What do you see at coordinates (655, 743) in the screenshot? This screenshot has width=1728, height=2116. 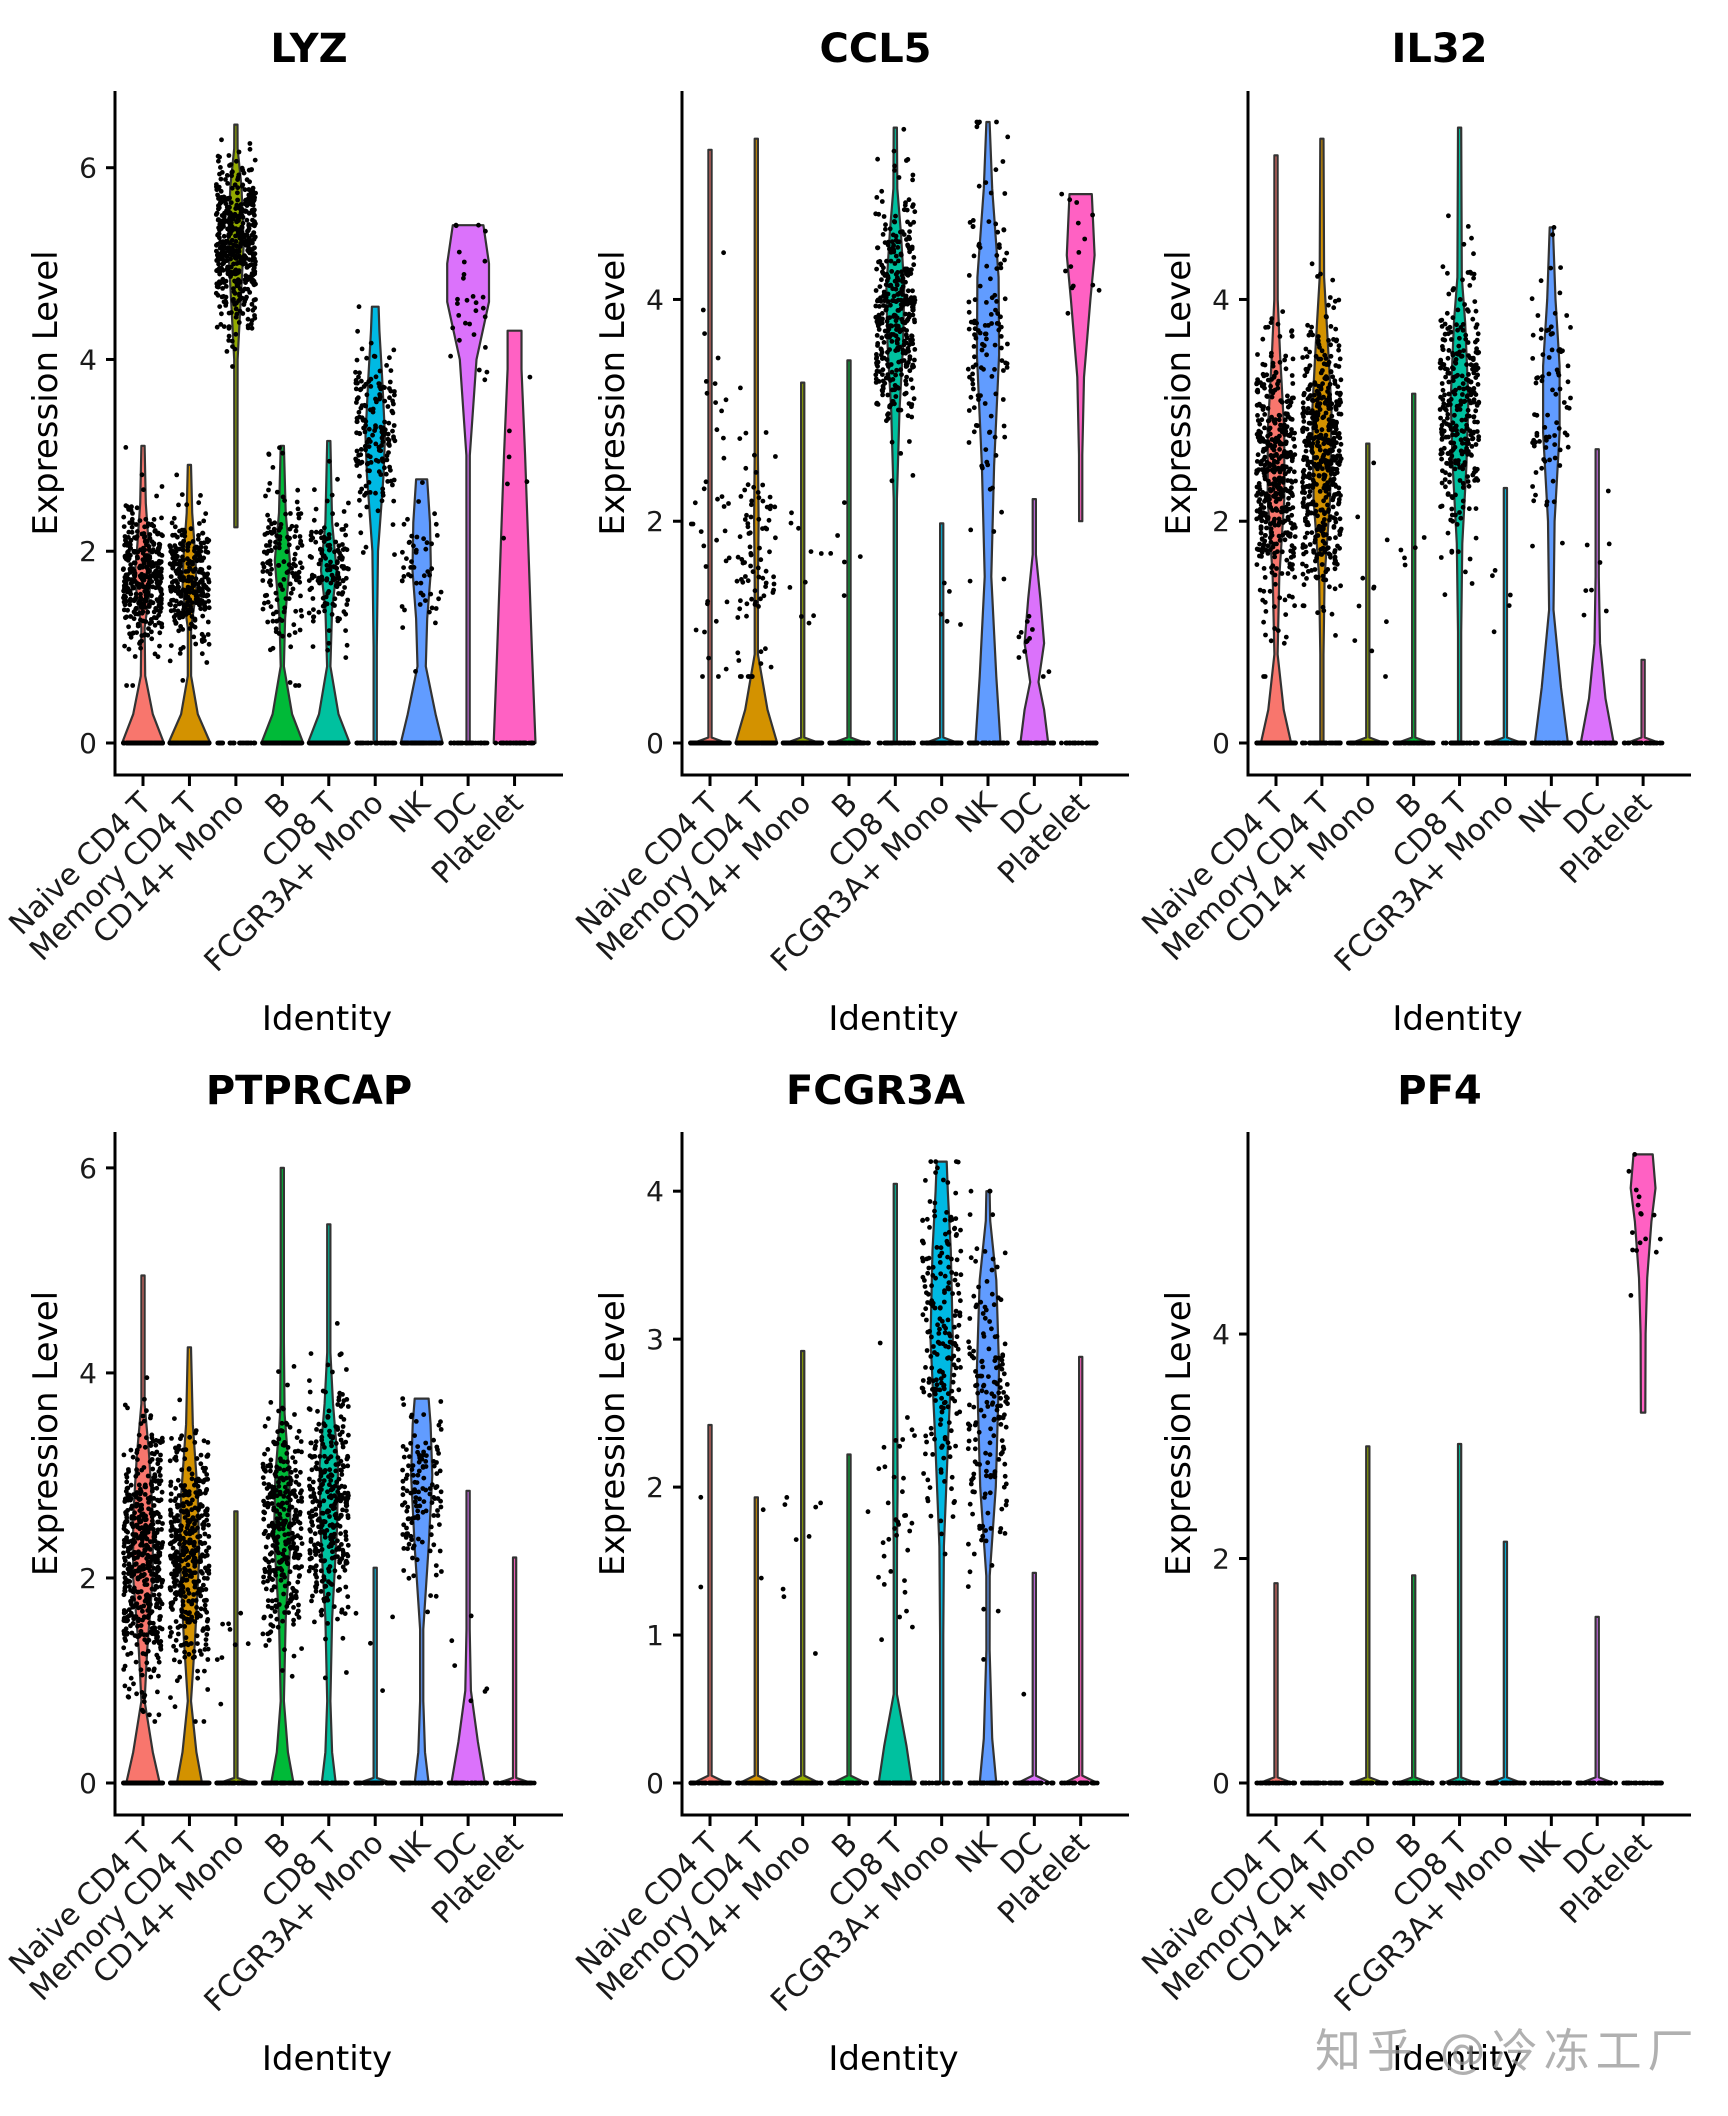 I see `y-tick-label: 0` at bounding box center [655, 743].